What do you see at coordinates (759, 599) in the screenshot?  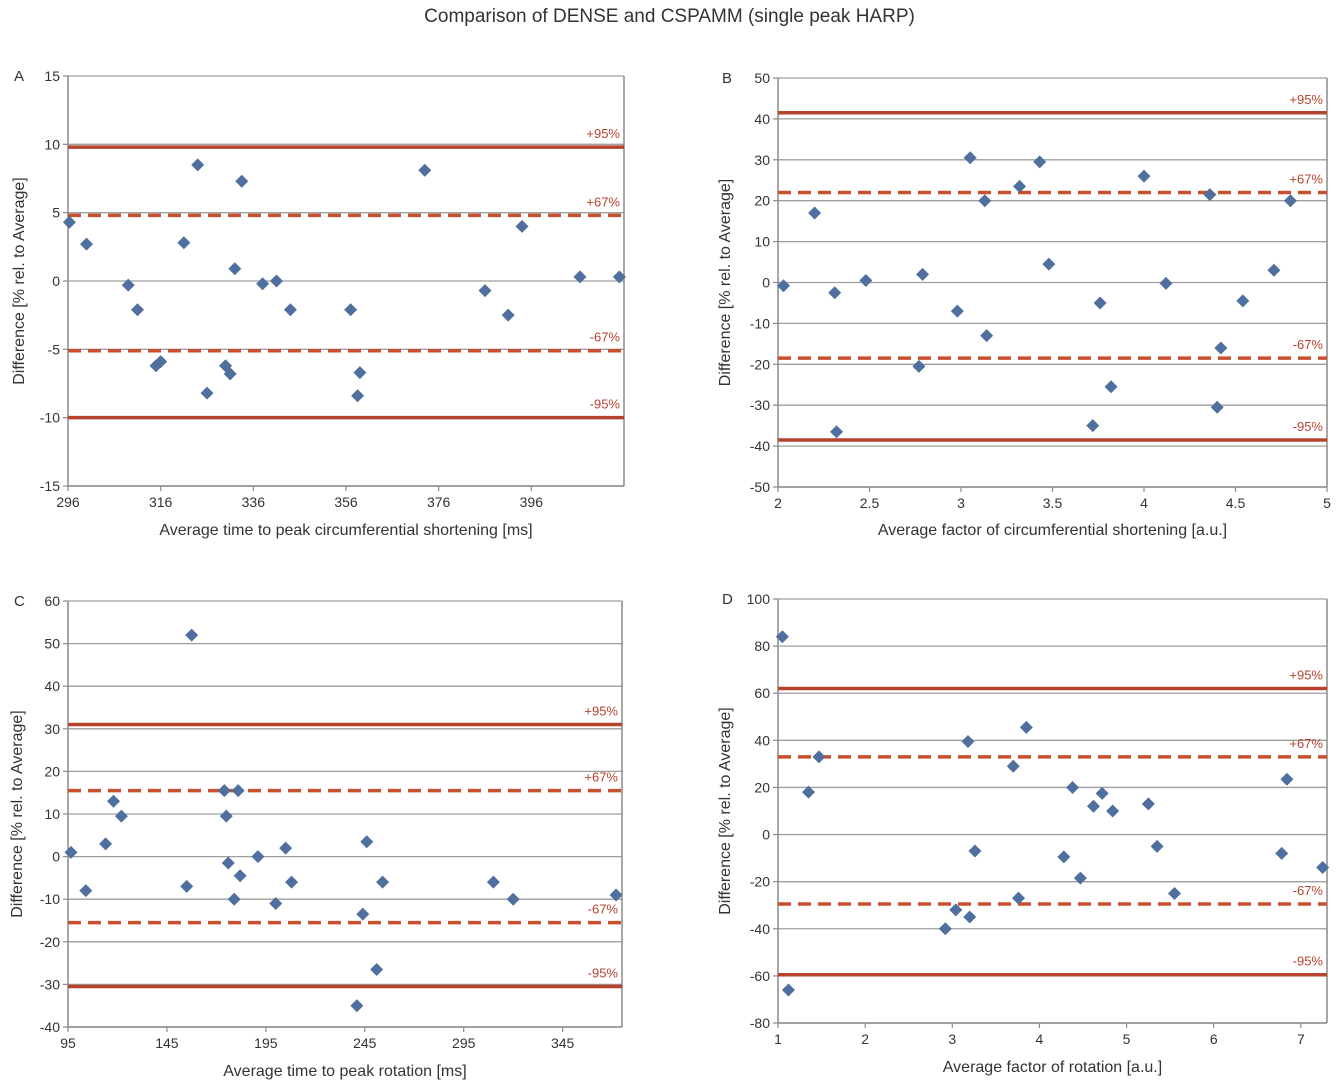 I see `y-tick-label: 100` at bounding box center [759, 599].